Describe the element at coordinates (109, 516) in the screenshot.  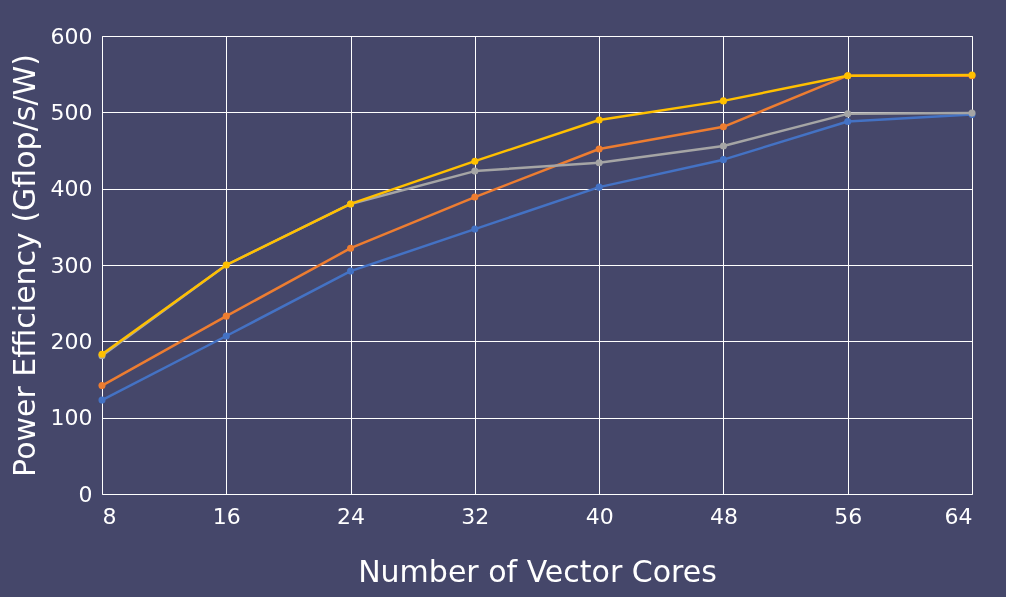
I see `x-tick-label: 8` at that location.